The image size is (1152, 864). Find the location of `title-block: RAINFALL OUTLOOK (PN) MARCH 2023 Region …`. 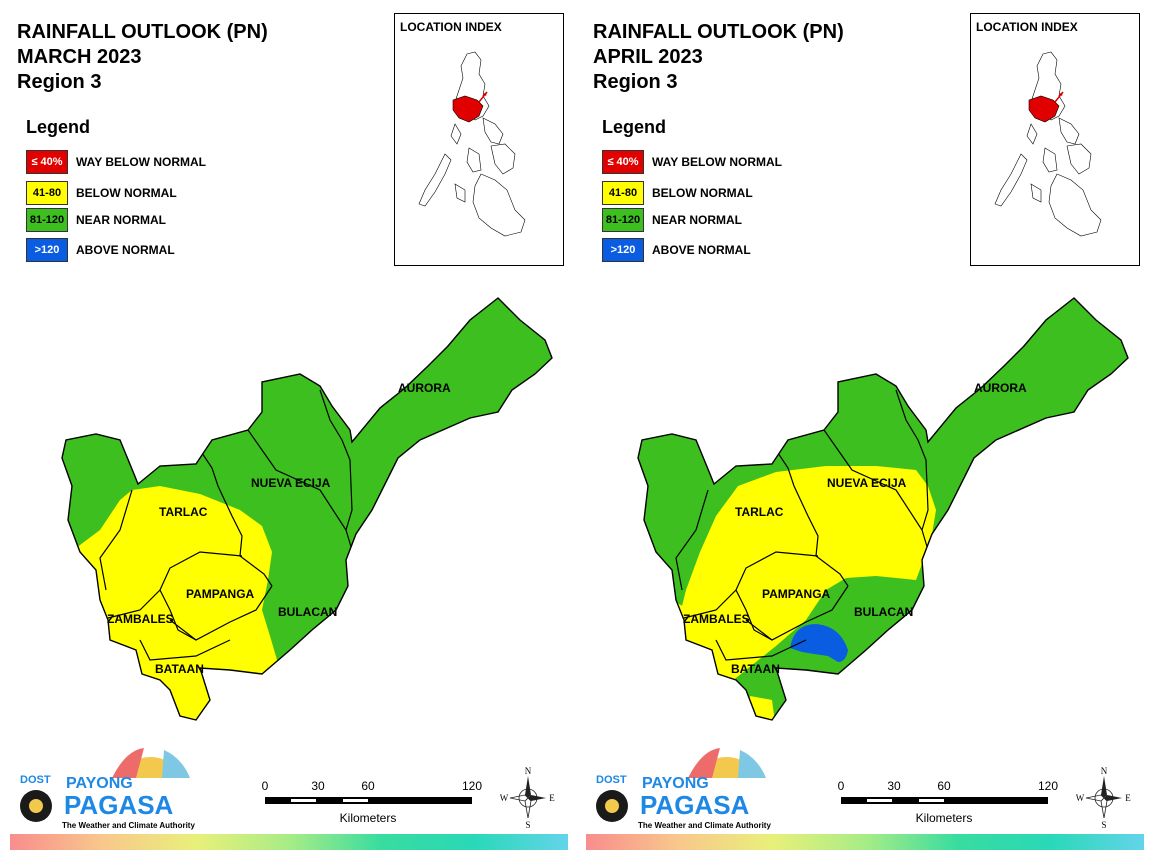

title-block: RAINFALL OUTLOOK (PN) MARCH 2023 Region … is located at coordinates (142, 57).